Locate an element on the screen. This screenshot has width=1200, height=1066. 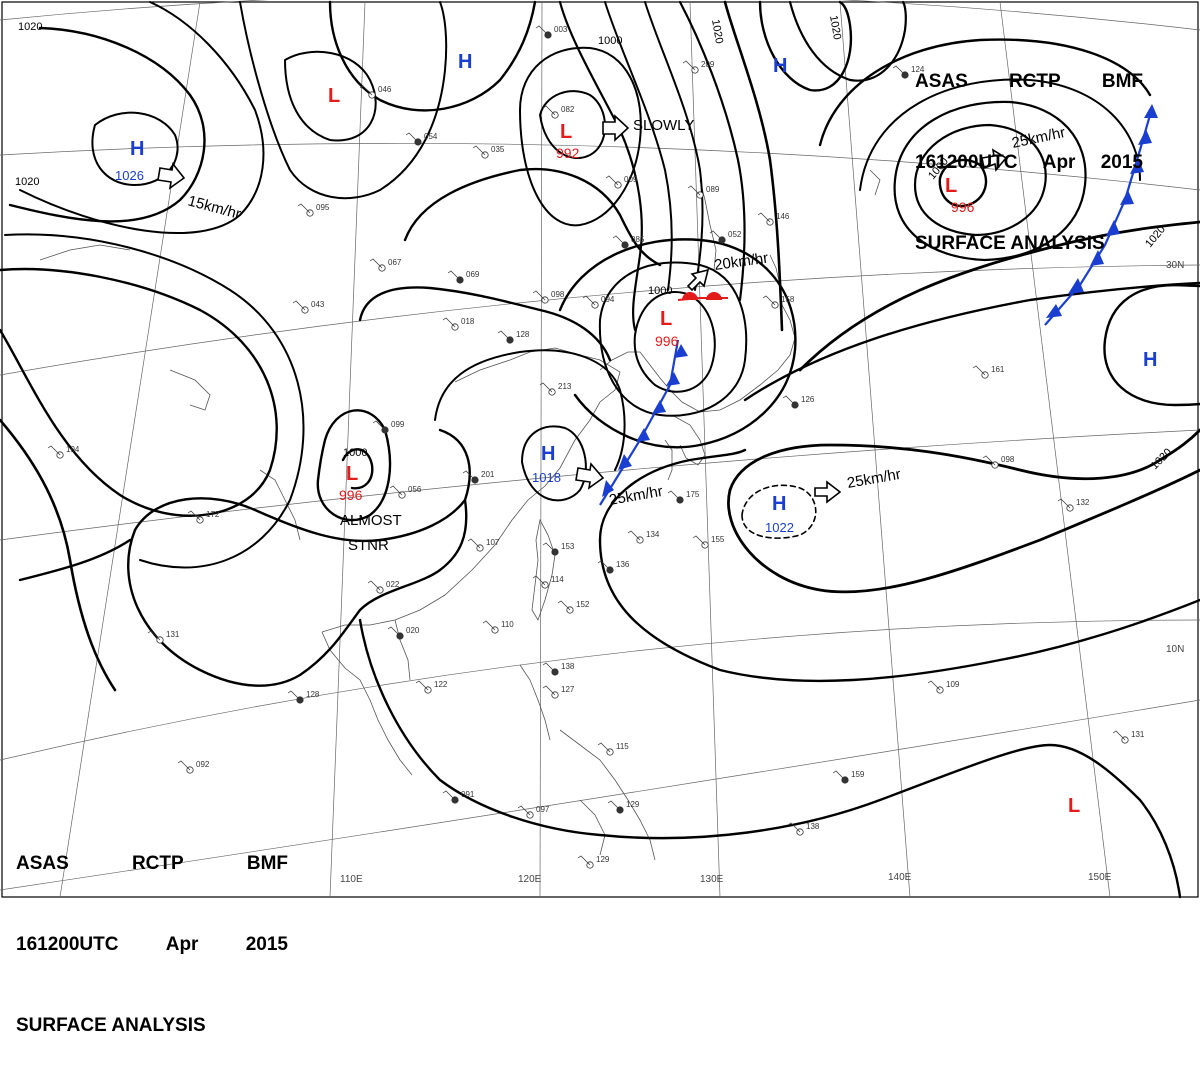
header-service: BMF is located at coordinates (1122, 81).